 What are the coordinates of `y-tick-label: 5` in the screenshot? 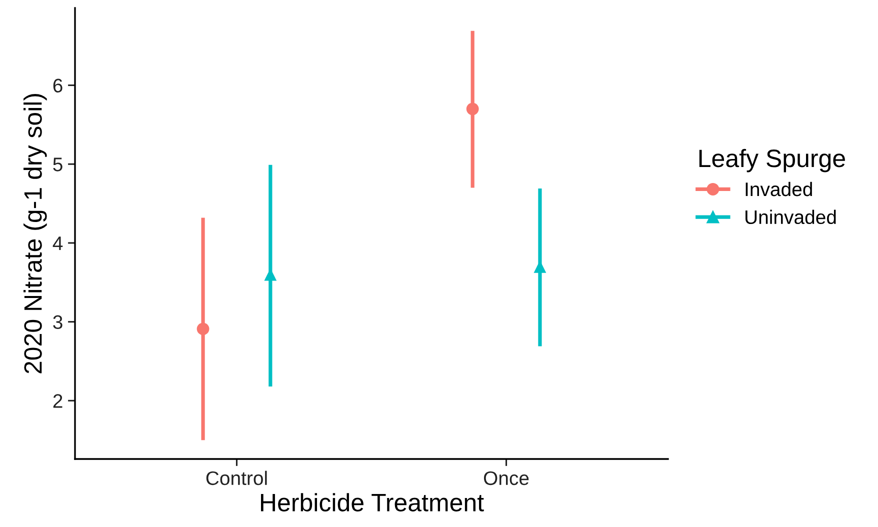 It's located at (57, 165).